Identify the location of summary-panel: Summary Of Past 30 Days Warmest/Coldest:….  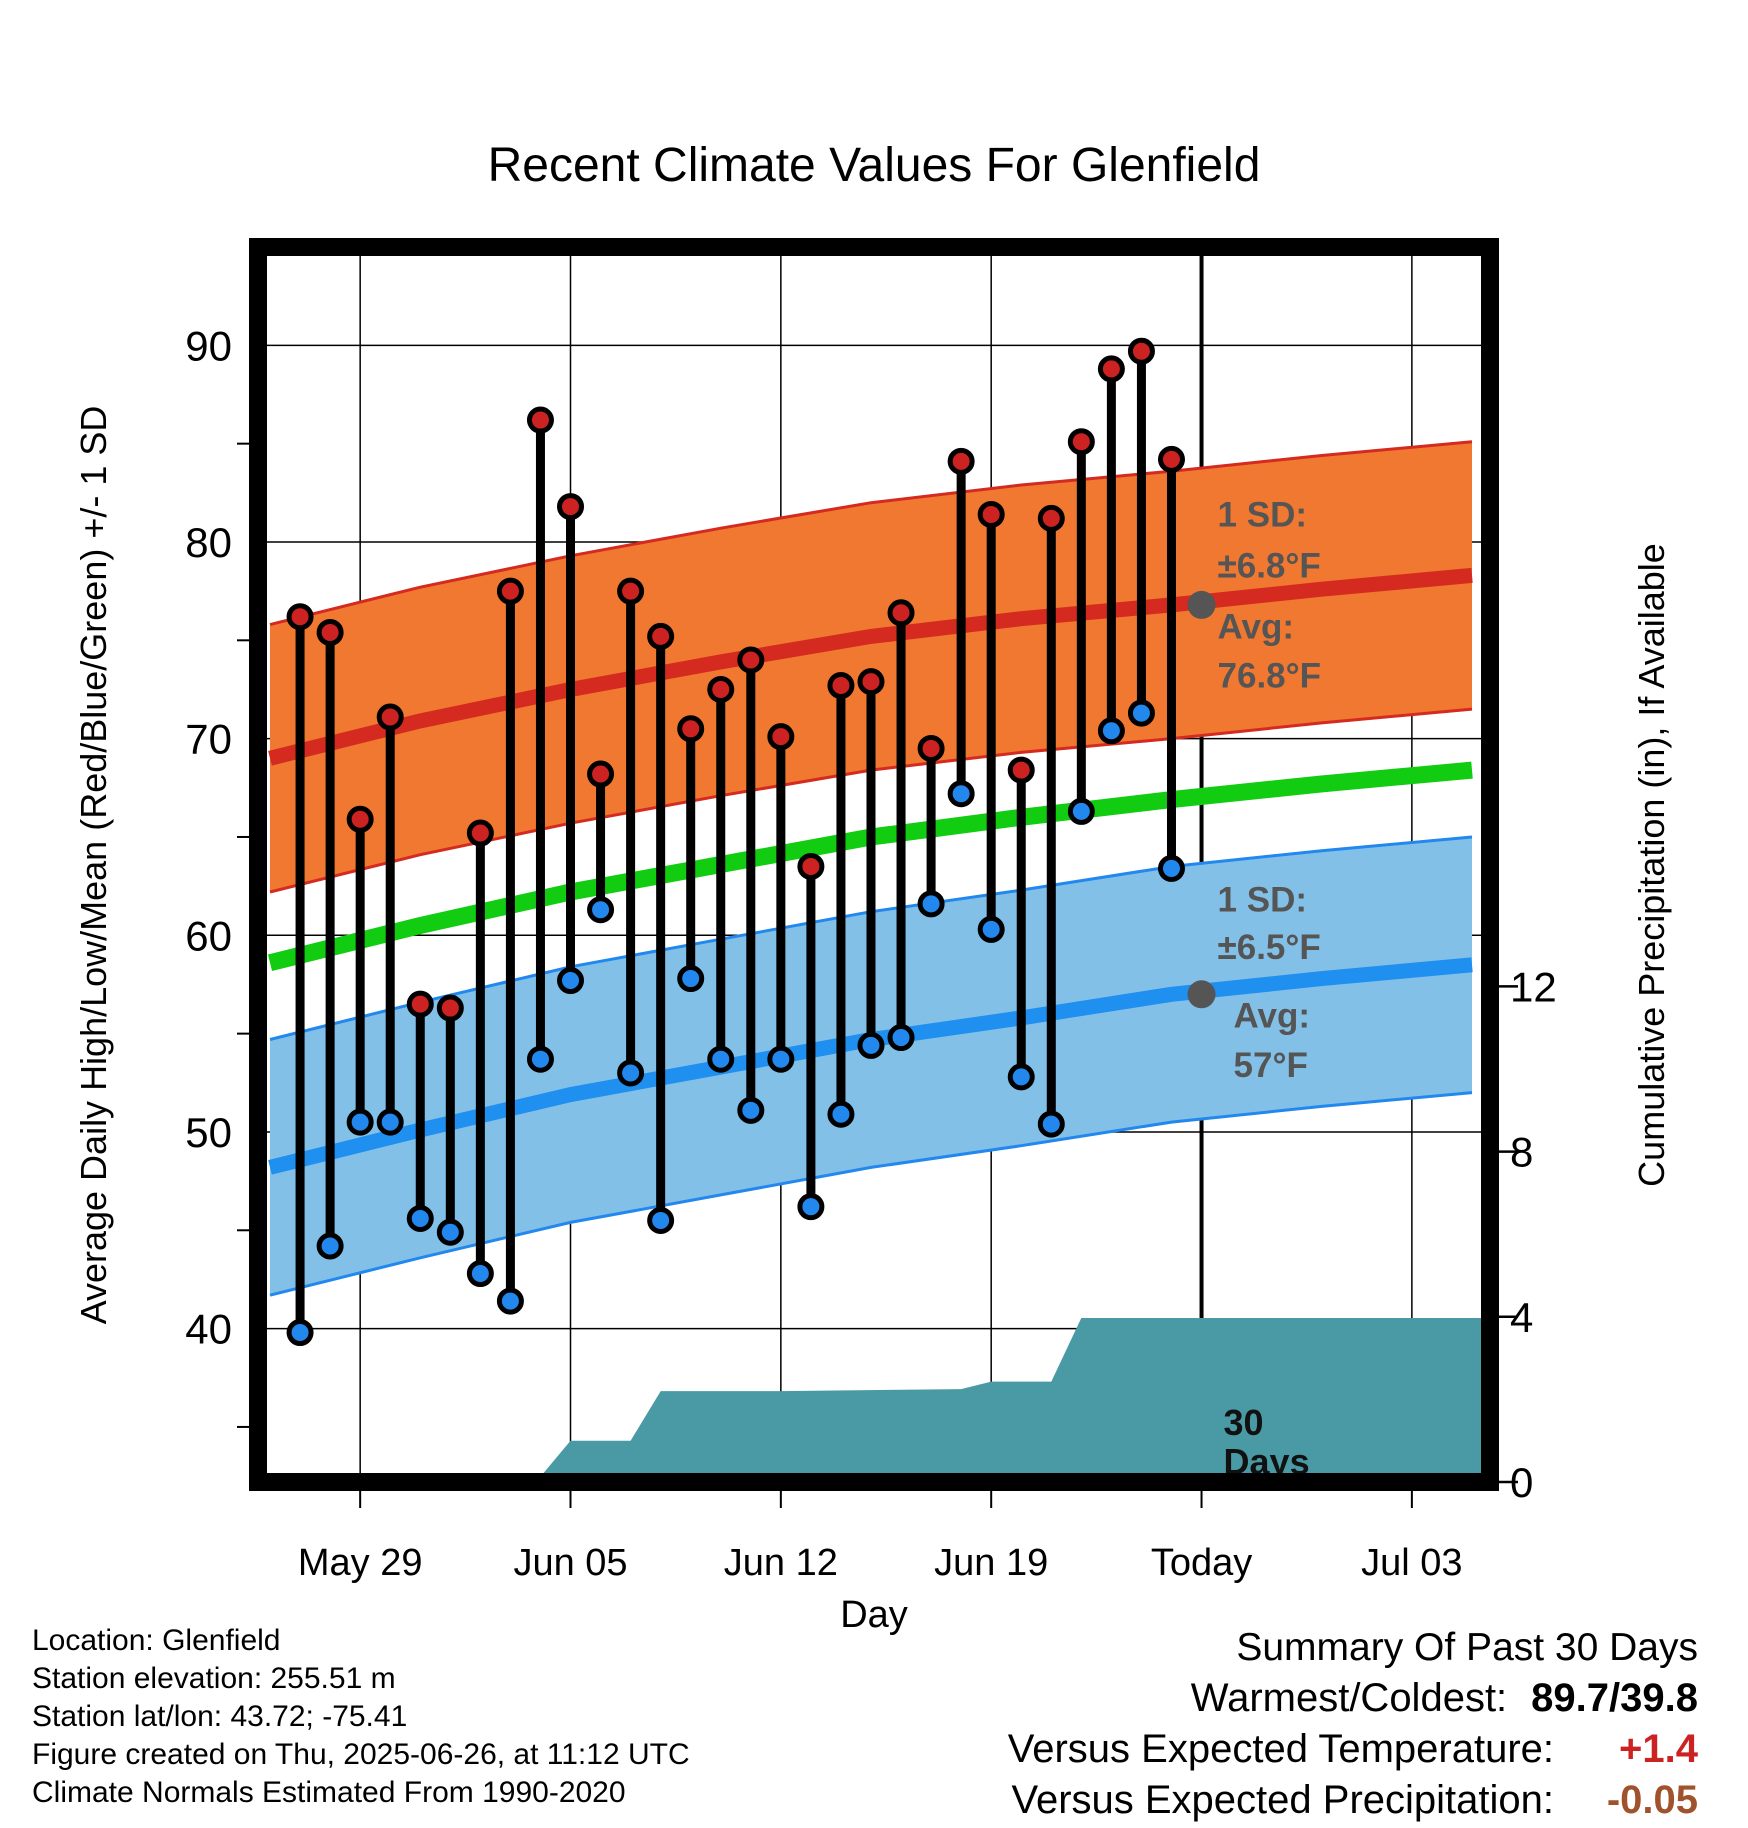
(1353, 1724).